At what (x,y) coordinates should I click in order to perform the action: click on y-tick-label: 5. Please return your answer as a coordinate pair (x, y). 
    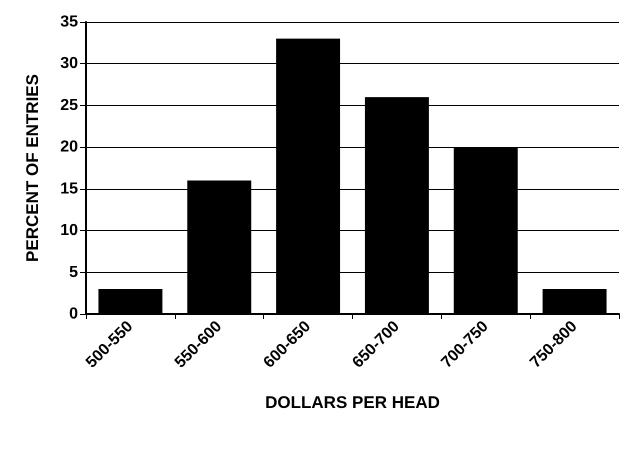
    Looking at the image, I should click on (73, 272).